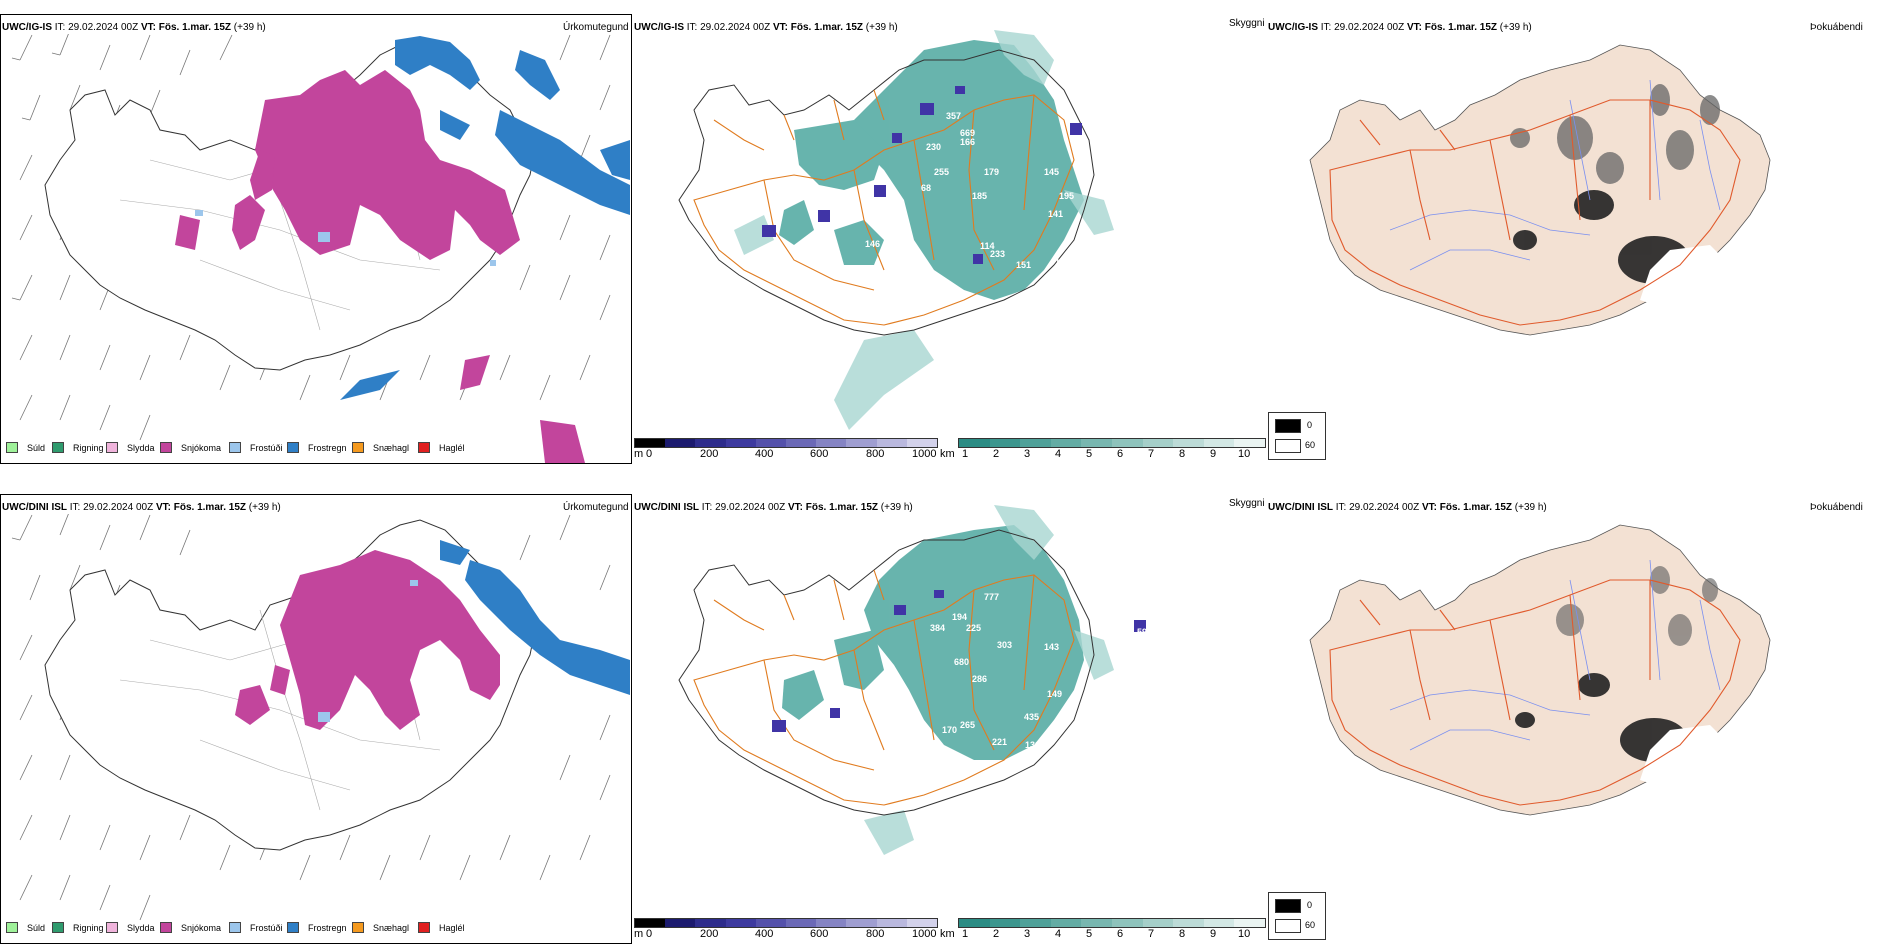 Image resolution: width=1900 pixels, height=950 pixels. I want to click on map-value-label: 179, so click(991, 172).